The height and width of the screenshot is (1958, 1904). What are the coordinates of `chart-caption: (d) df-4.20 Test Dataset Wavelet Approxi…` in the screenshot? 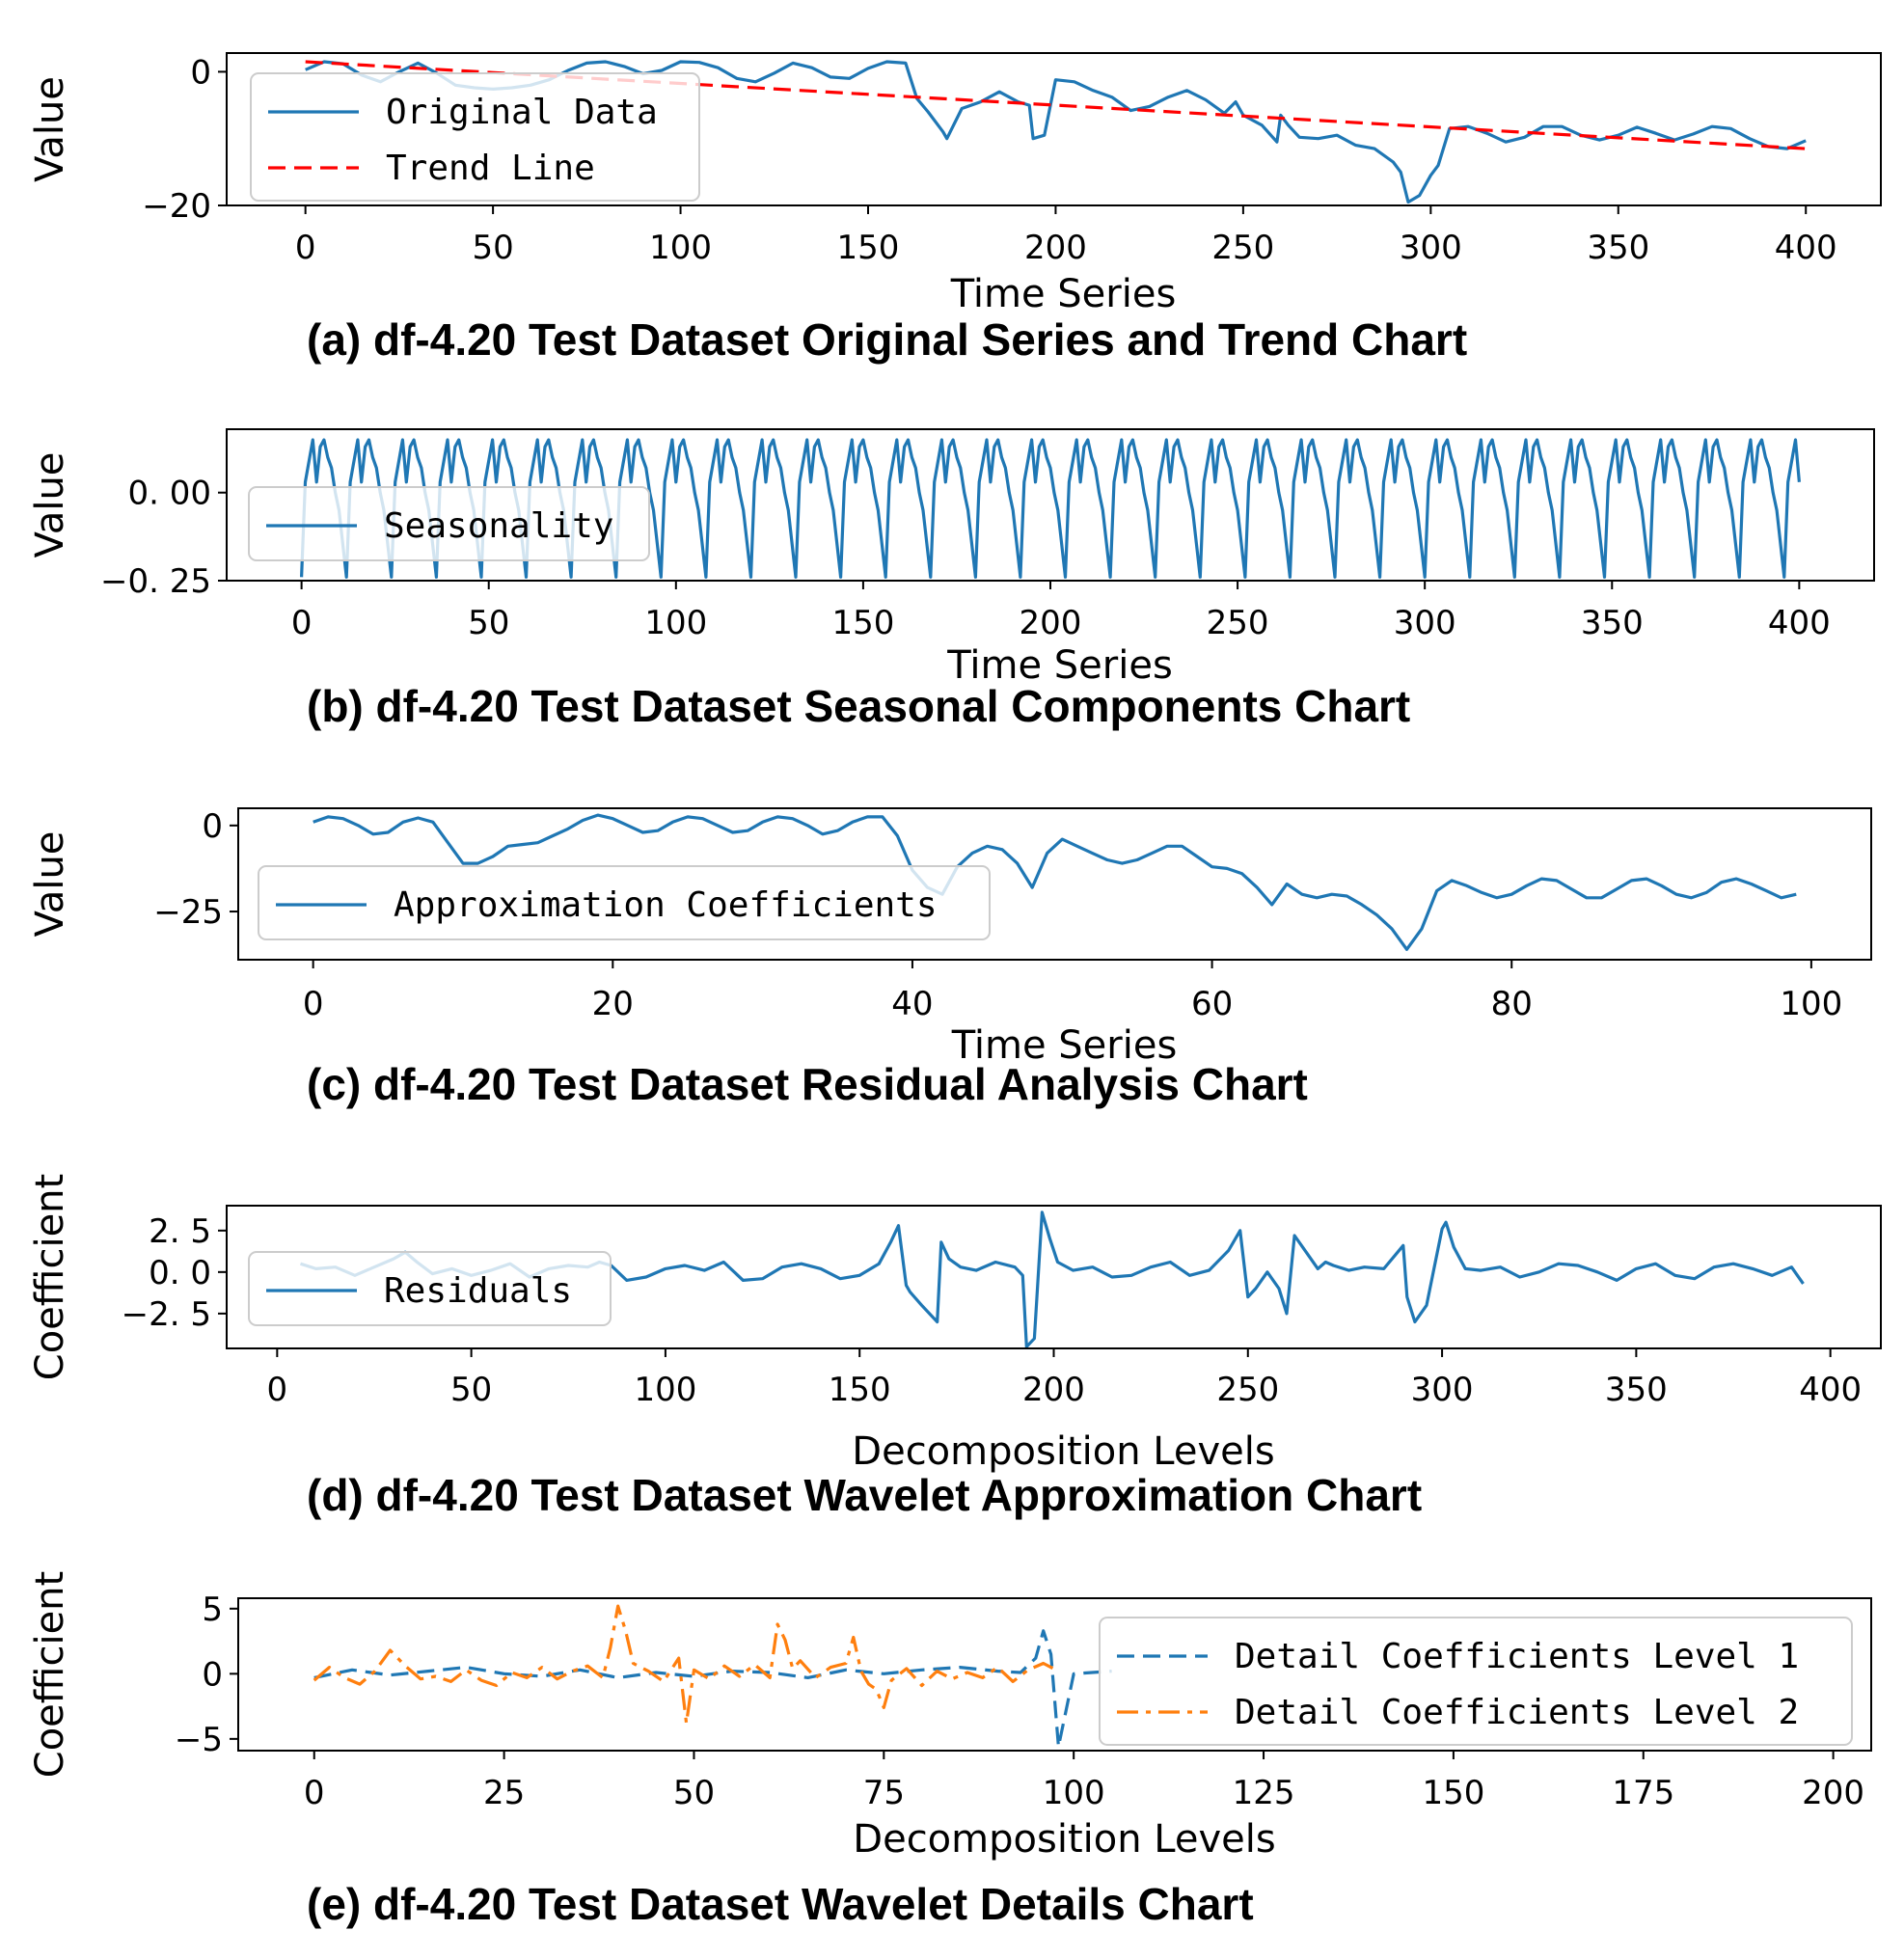 It's located at (864, 1495).